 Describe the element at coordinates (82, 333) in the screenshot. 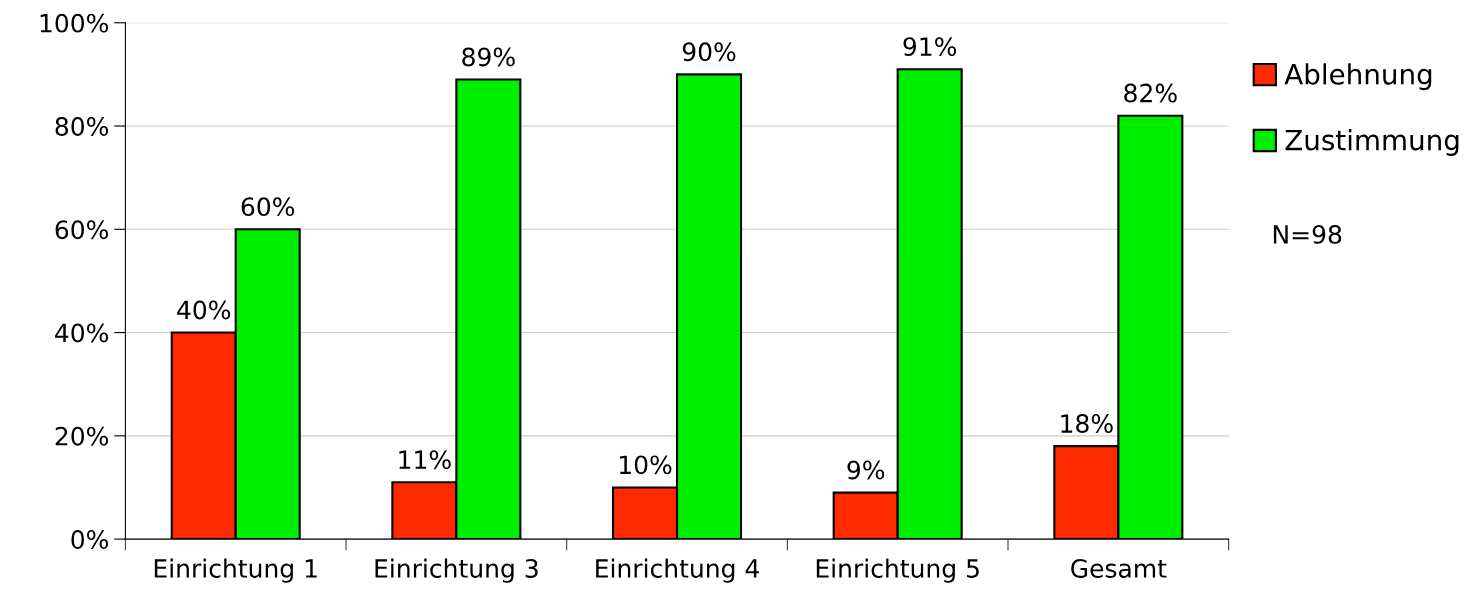

I see `y-tick-label: 40%` at that location.